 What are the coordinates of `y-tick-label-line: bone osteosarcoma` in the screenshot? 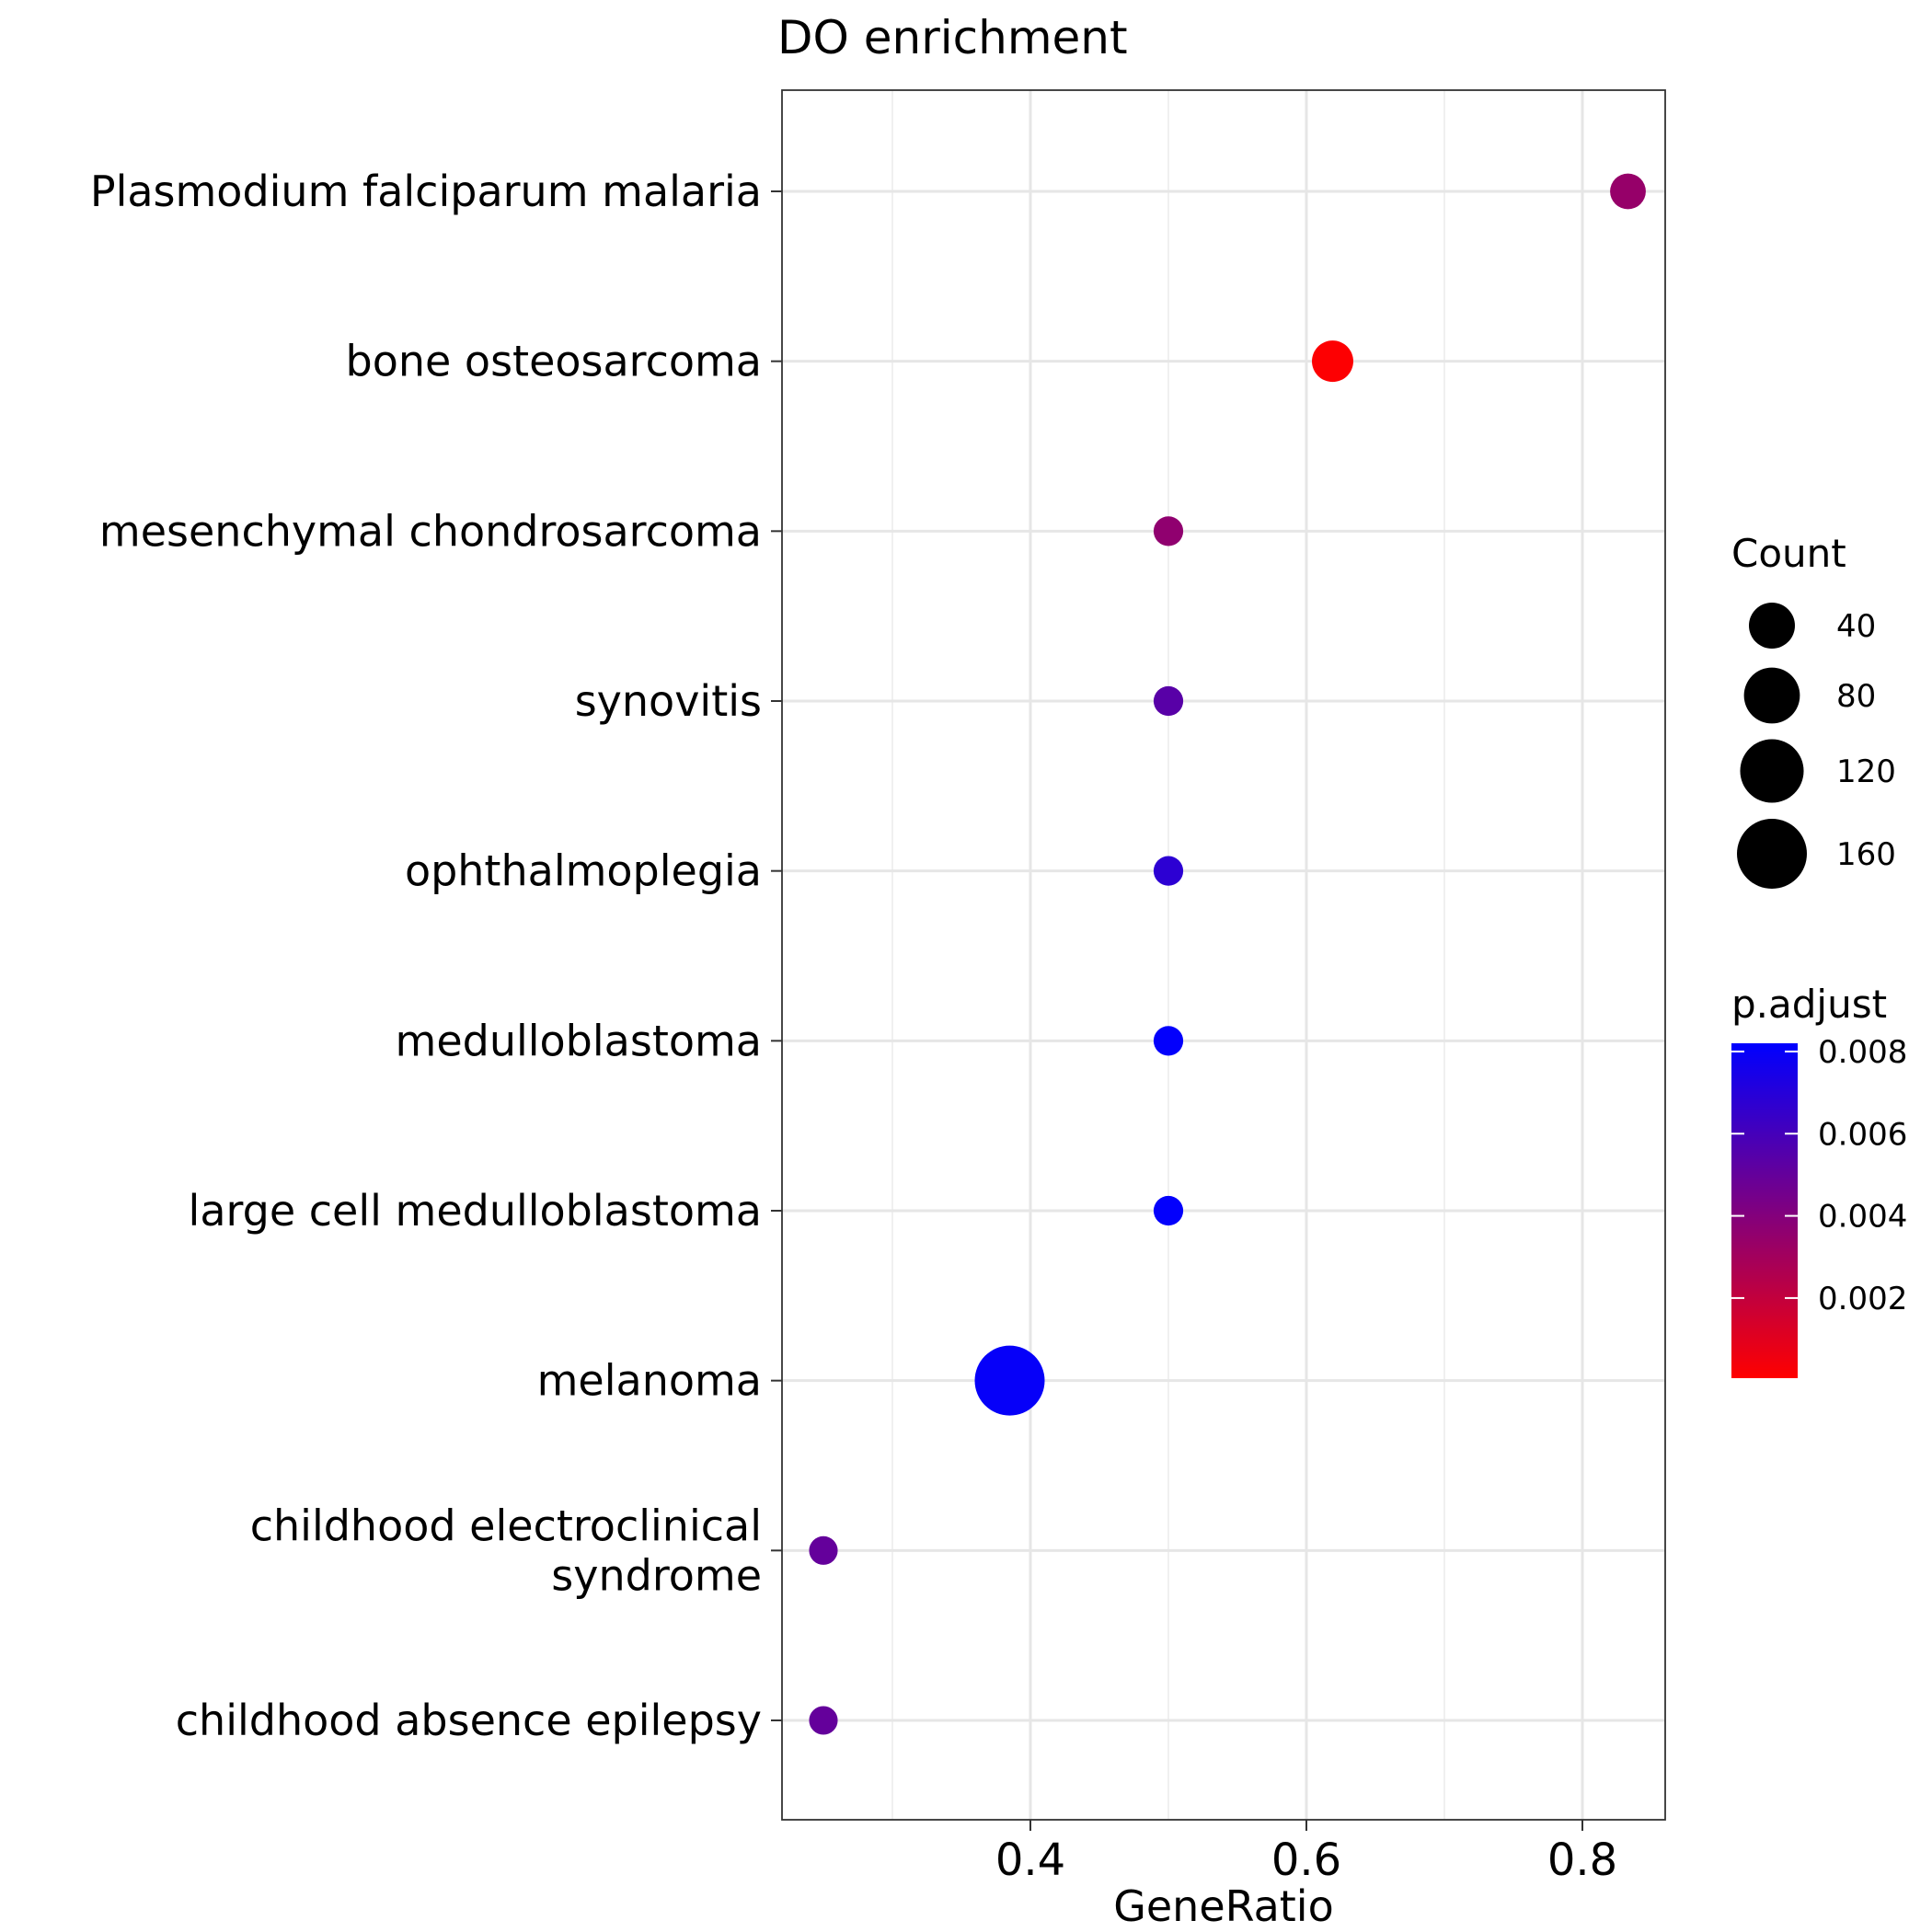 It's located at (554, 361).